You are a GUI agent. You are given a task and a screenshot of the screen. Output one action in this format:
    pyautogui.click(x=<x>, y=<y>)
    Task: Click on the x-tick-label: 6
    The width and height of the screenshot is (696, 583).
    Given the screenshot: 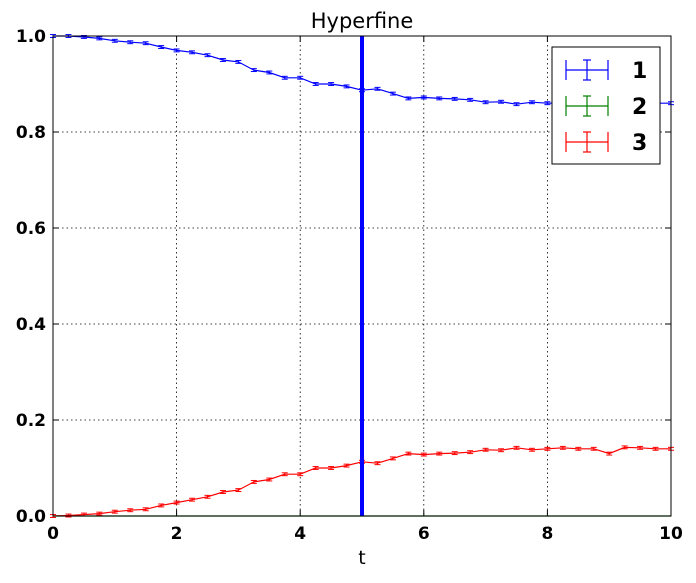 What is the action you would take?
    pyautogui.click(x=424, y=534)
    